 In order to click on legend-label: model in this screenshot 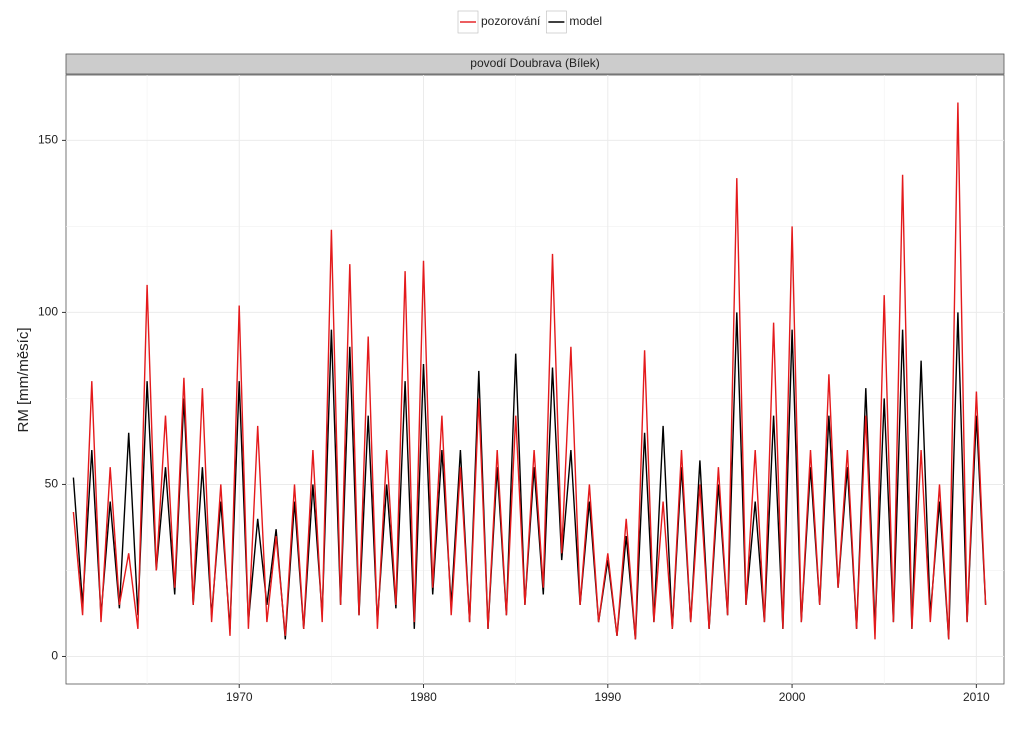, I will do `click(585, 21)`.